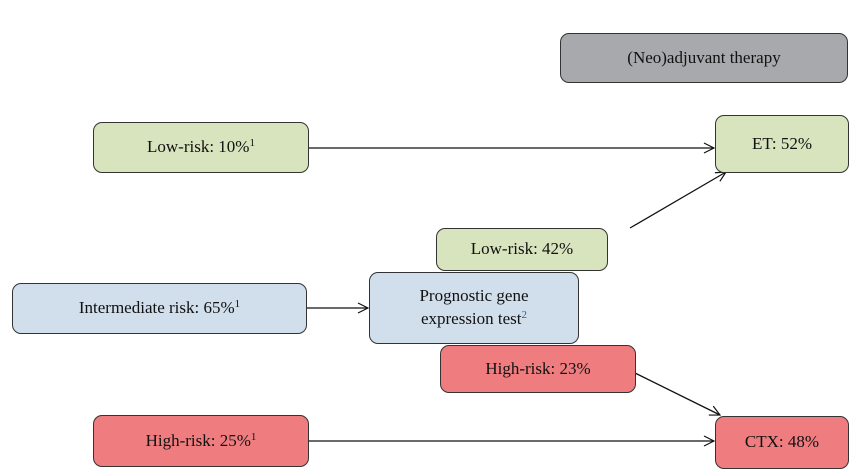  What do you see at coordinates (198, 147) in the screenshot?
I see `node-text: Low-risk: 10%` at bounding box center [198, 147].